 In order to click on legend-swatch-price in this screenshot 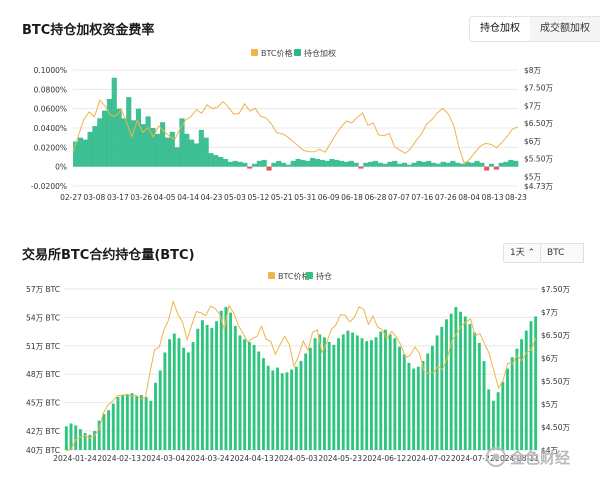, I will do `click(254, 52)`.